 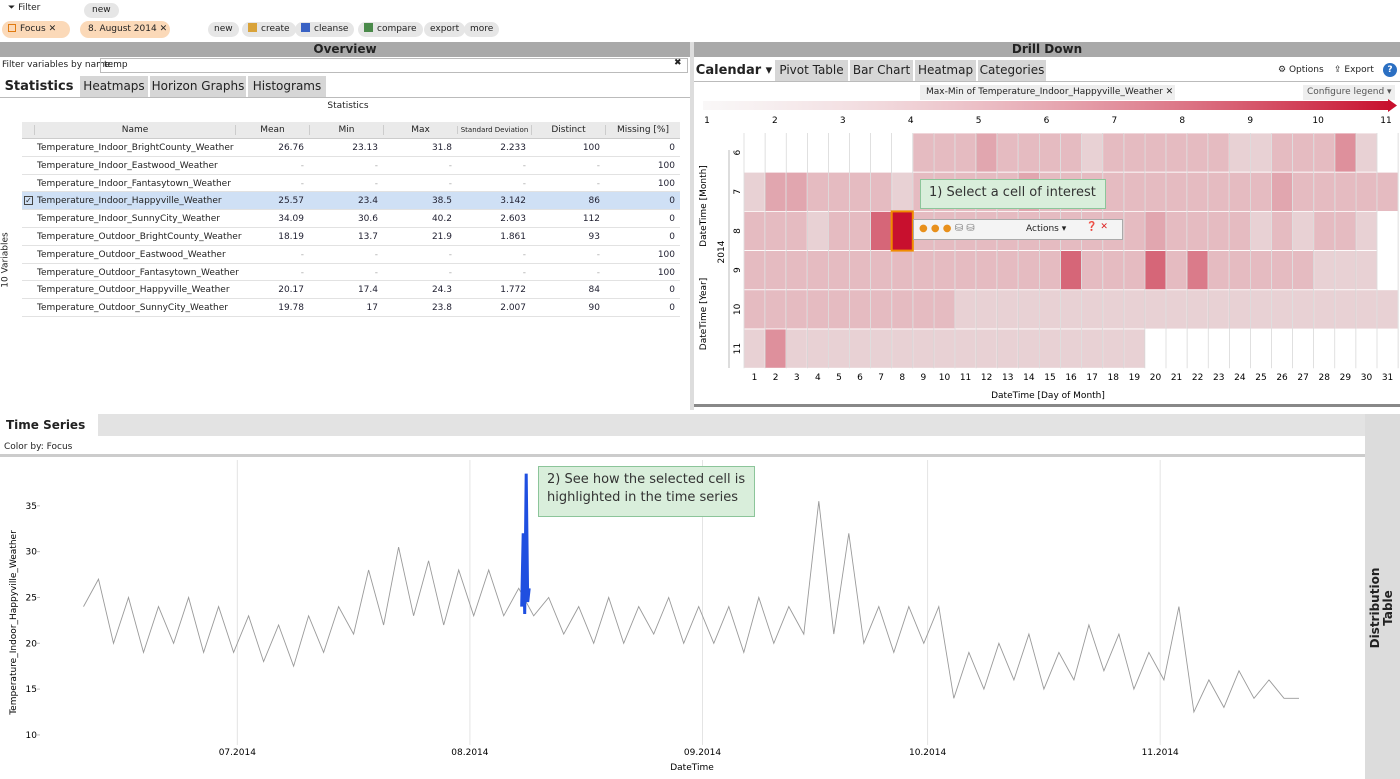 I want to click on day-label: 24, so click(x=1240, y=378).